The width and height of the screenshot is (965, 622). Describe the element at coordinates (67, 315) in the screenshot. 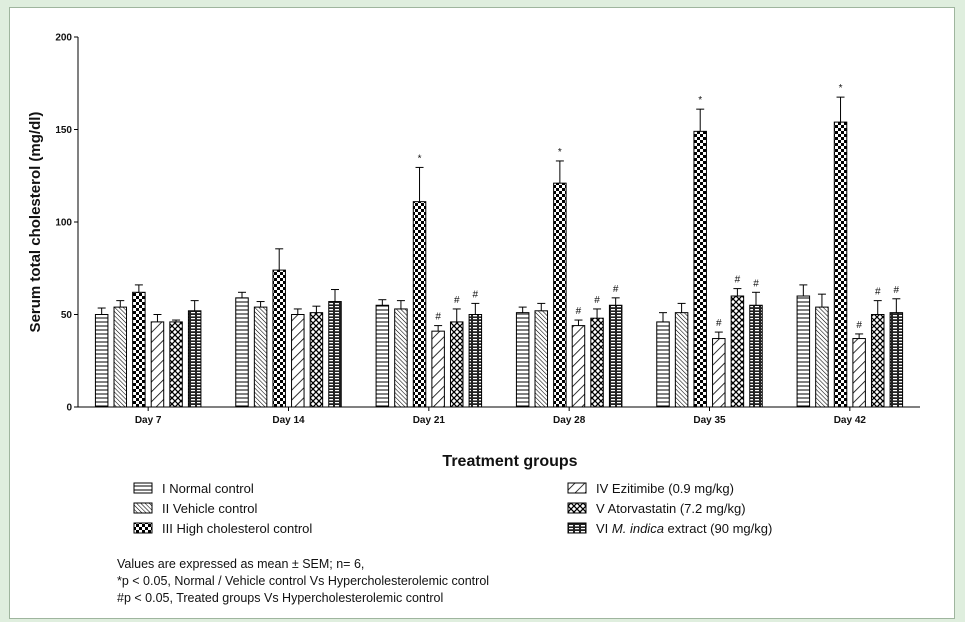

I see `y-tick-label: 50` at that location.